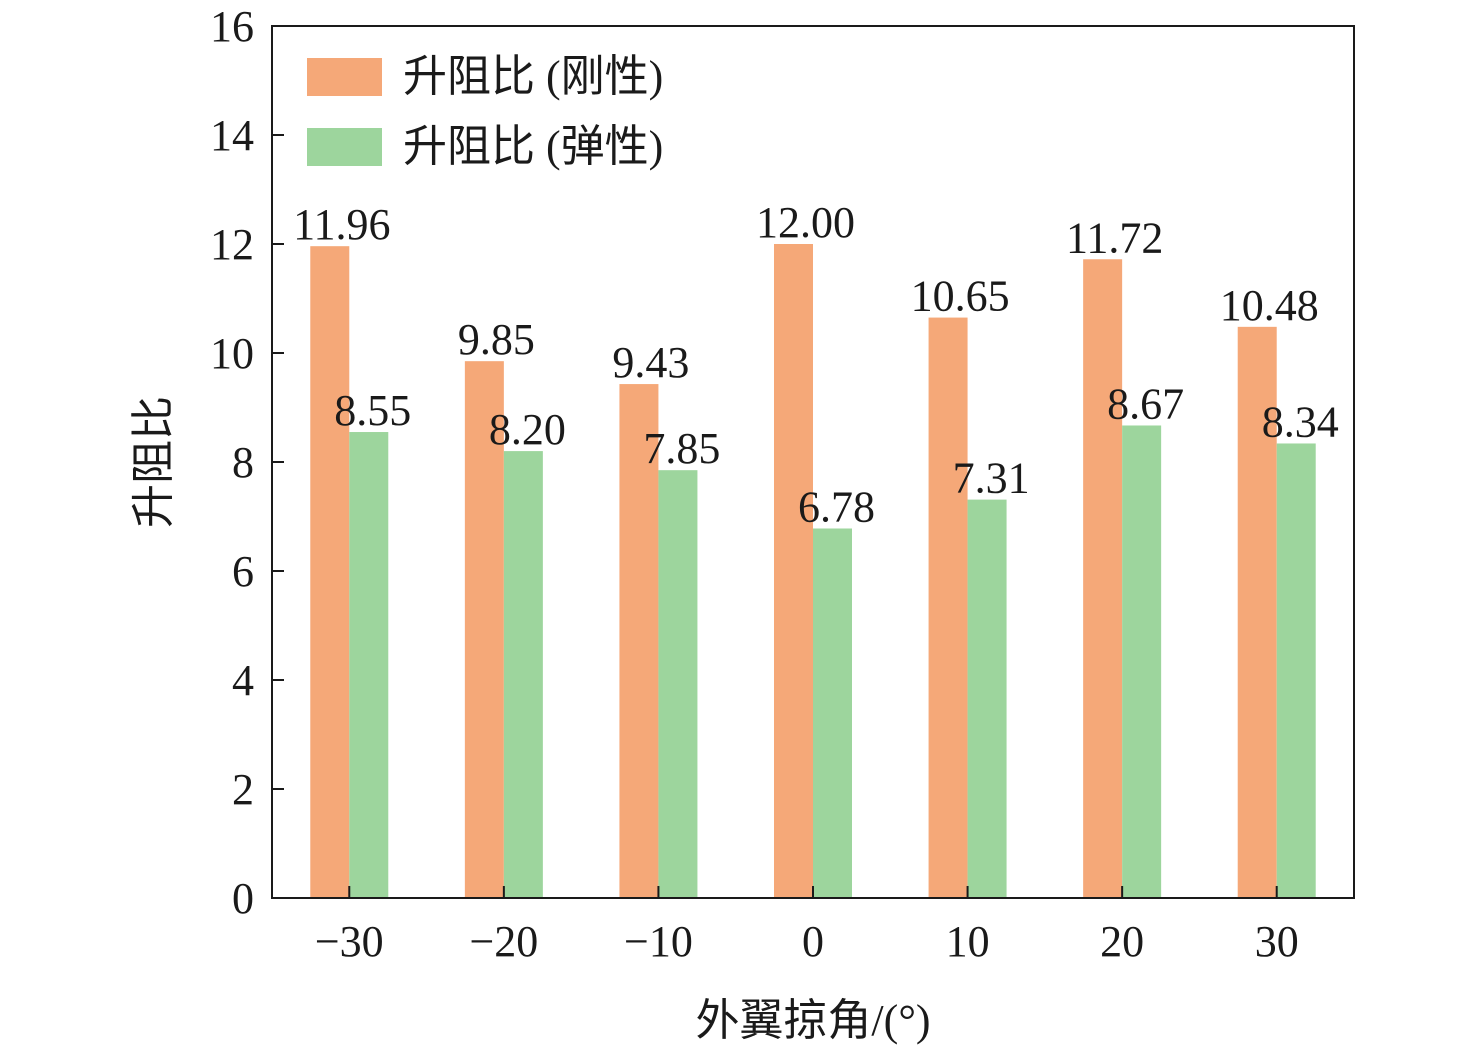  I want to click on bar-value-label: 11.96, so click(341, 224).